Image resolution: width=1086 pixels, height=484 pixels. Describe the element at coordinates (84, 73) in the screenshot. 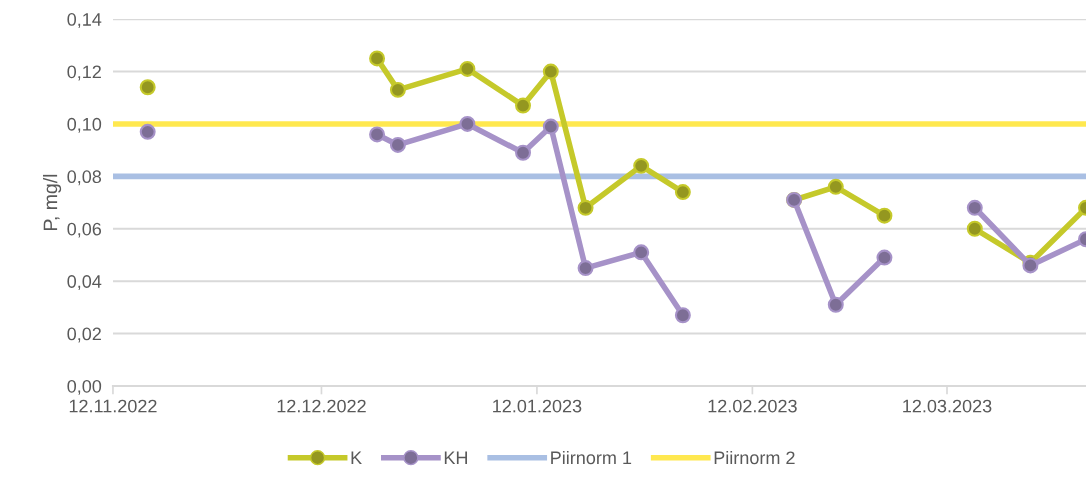

I see `y-tick-label: 0,12` at that location.